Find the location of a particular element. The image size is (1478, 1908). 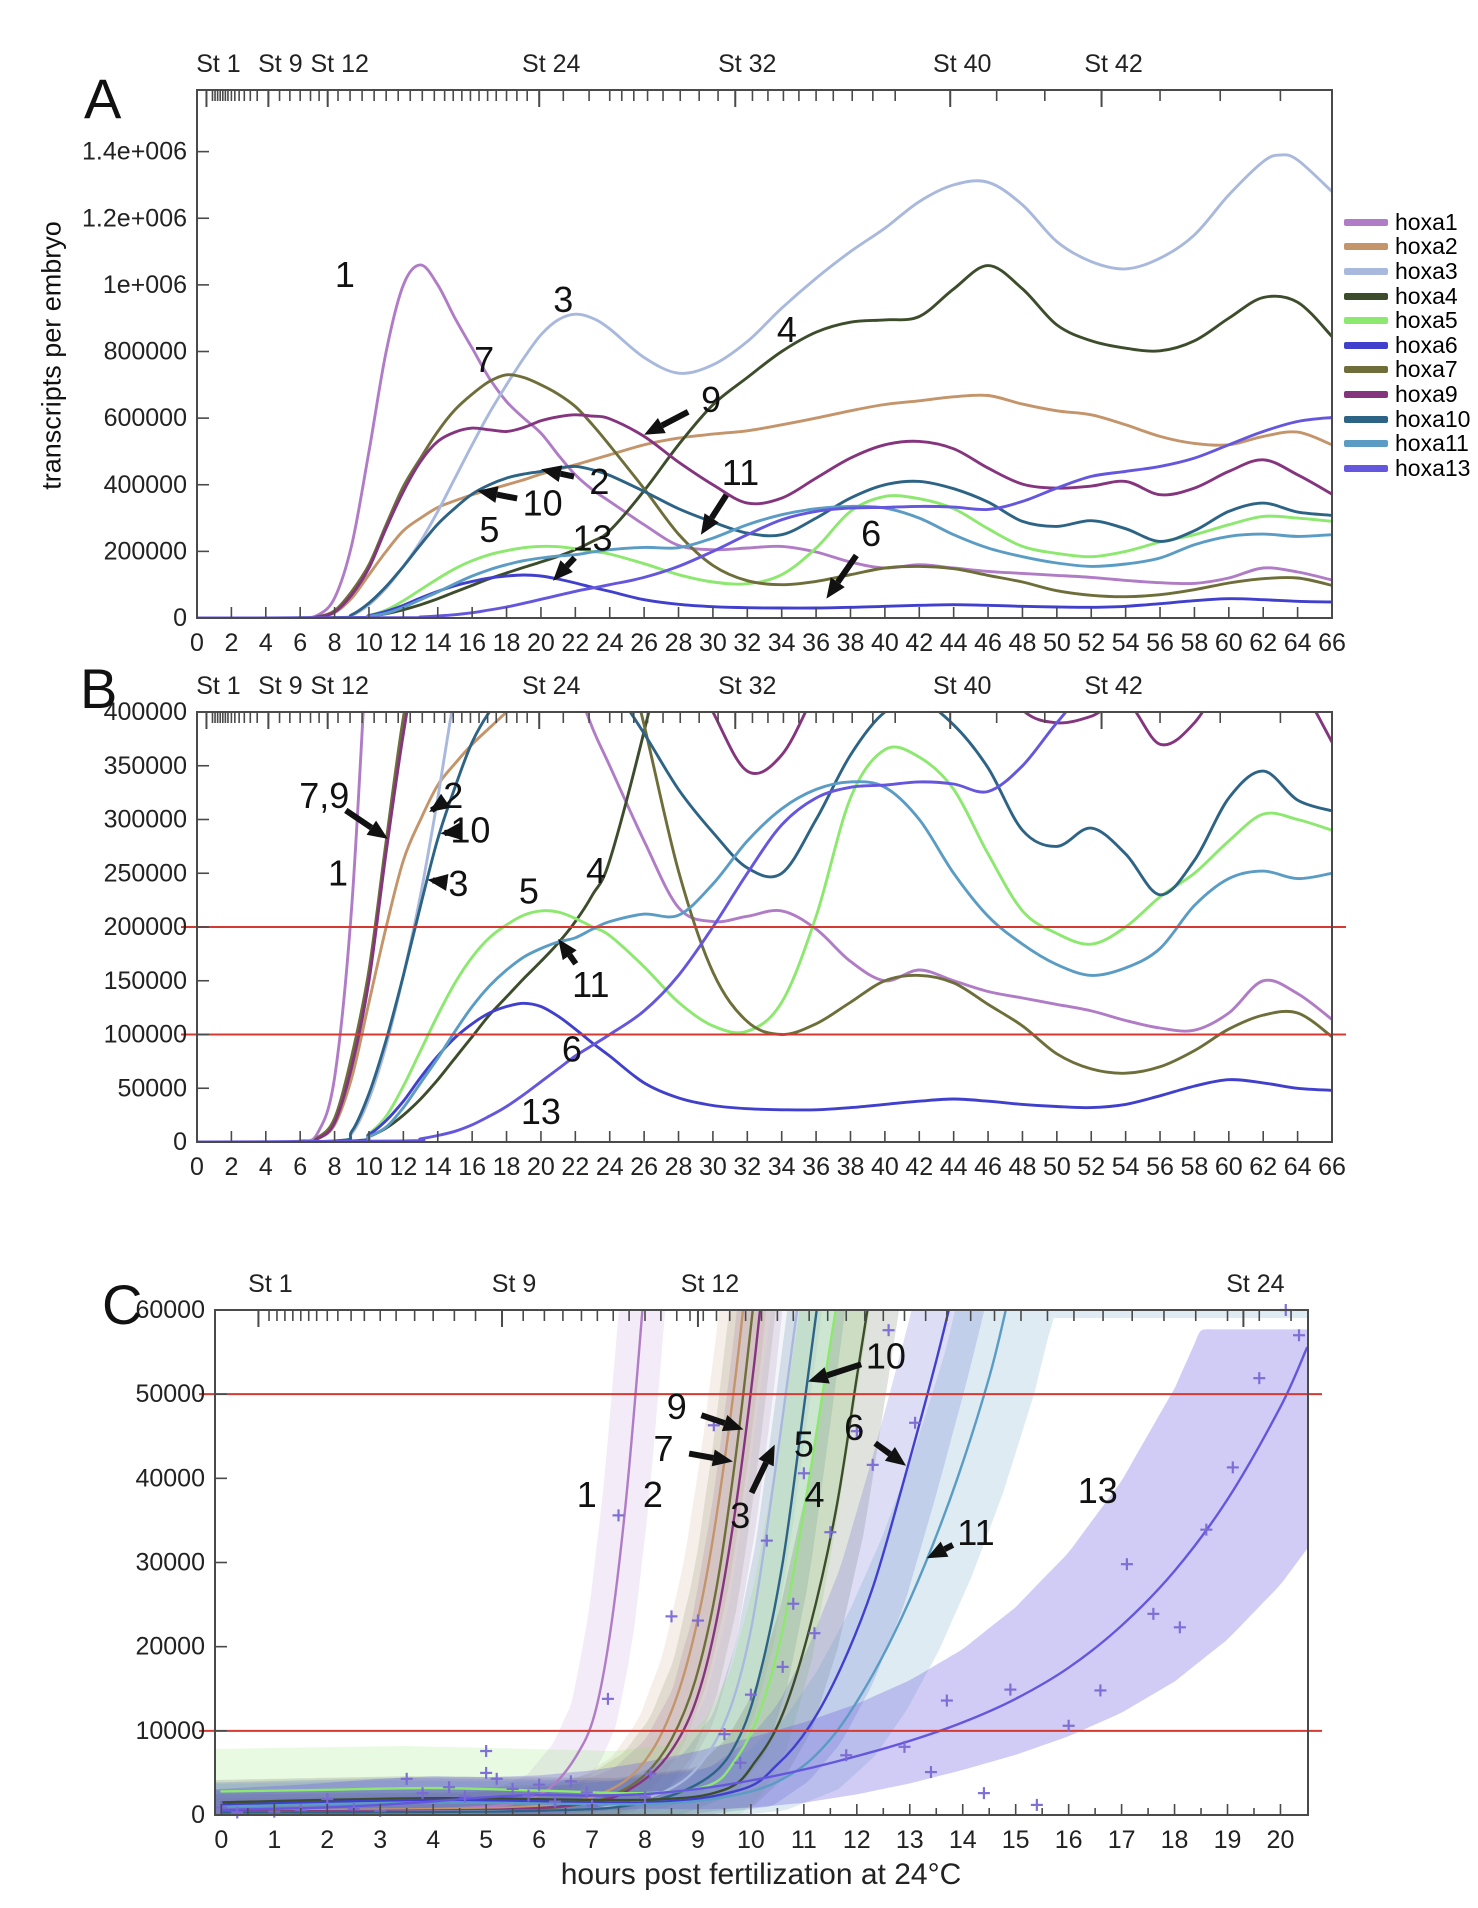

x-tick-label: 44 is located at coordinates (954, 643).